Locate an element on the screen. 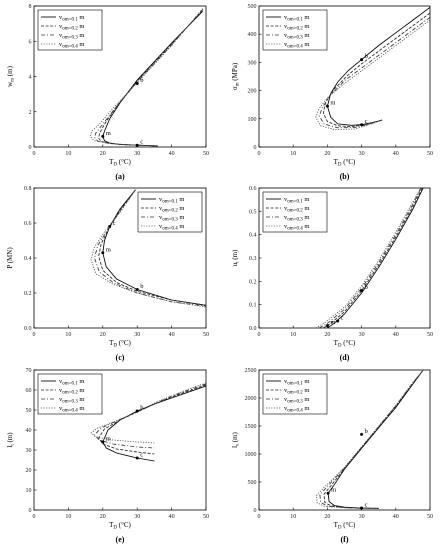 Image resolution: width=443 pixels, height=550 pixels. panel-label: (b) is located at coordinates (345, 176).